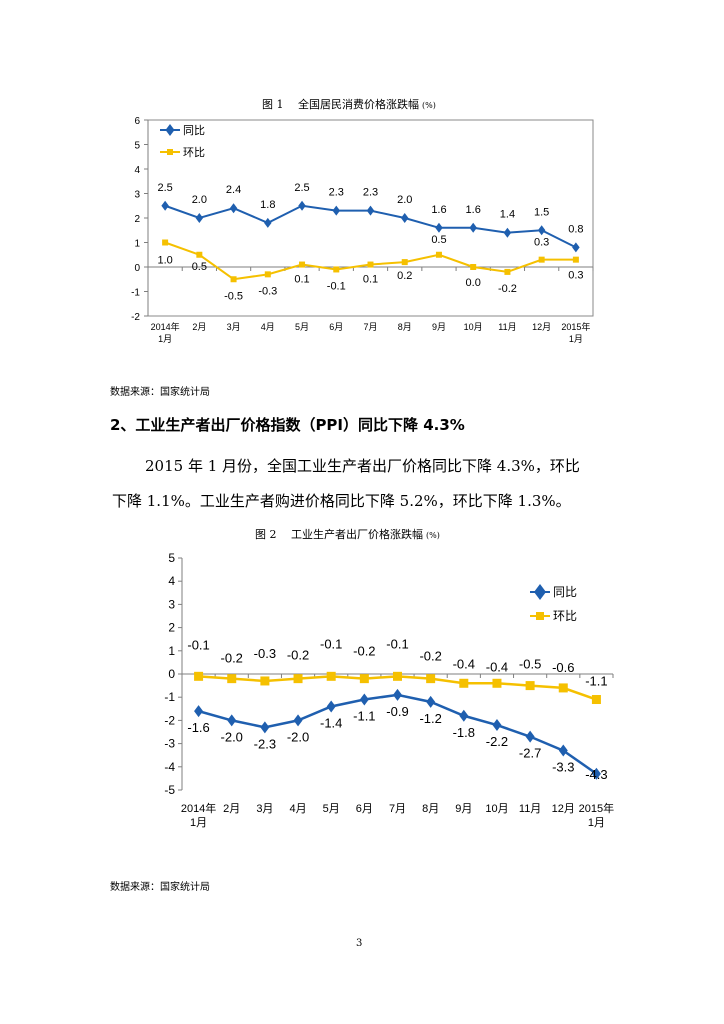  I want to click on chart1-y-tick-label: 0, so click(137, 268).